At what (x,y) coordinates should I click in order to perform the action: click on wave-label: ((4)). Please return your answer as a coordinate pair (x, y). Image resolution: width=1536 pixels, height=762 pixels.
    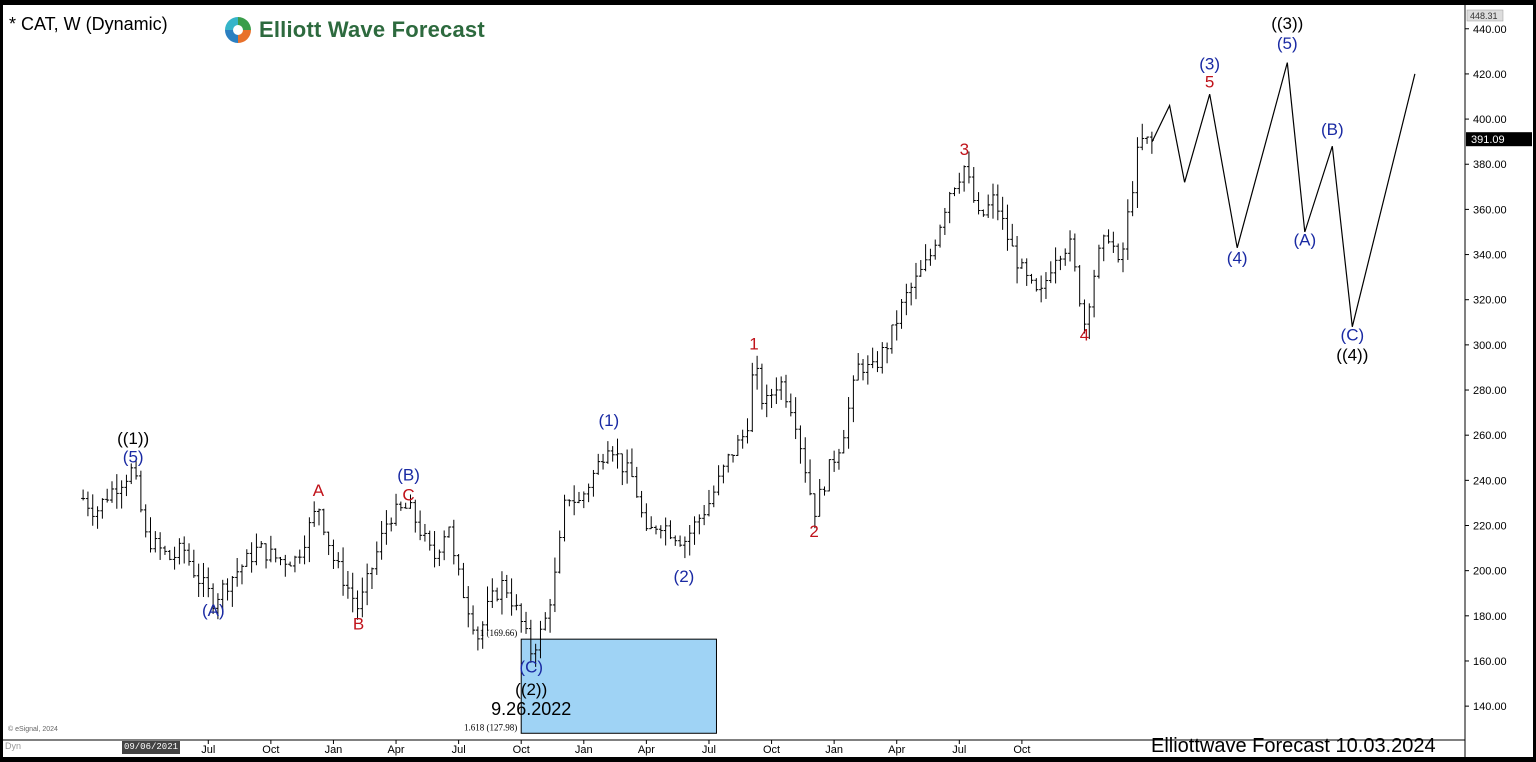
    Looking at the image, I should click on (1352, 355).